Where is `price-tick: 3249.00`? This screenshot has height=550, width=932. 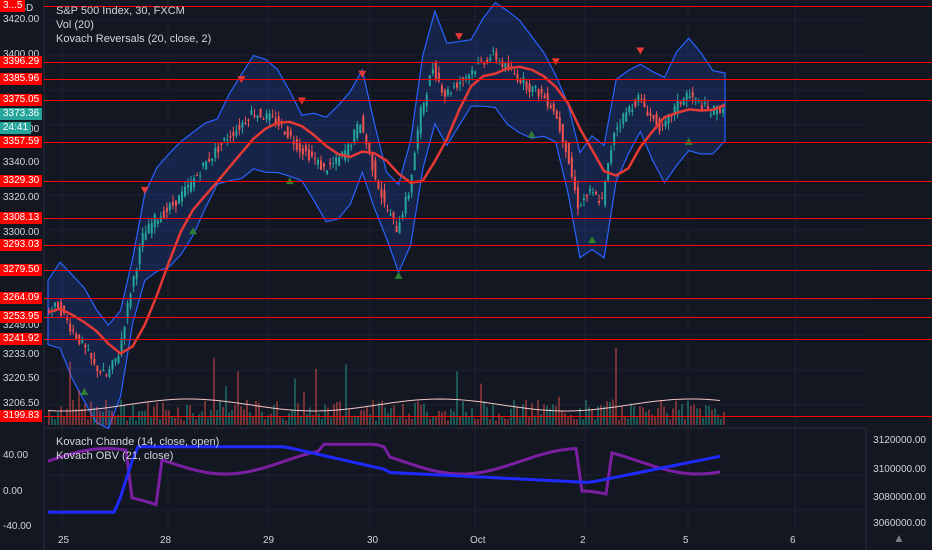
price-tick: 3249.00 is located at coordinates (21, 325).